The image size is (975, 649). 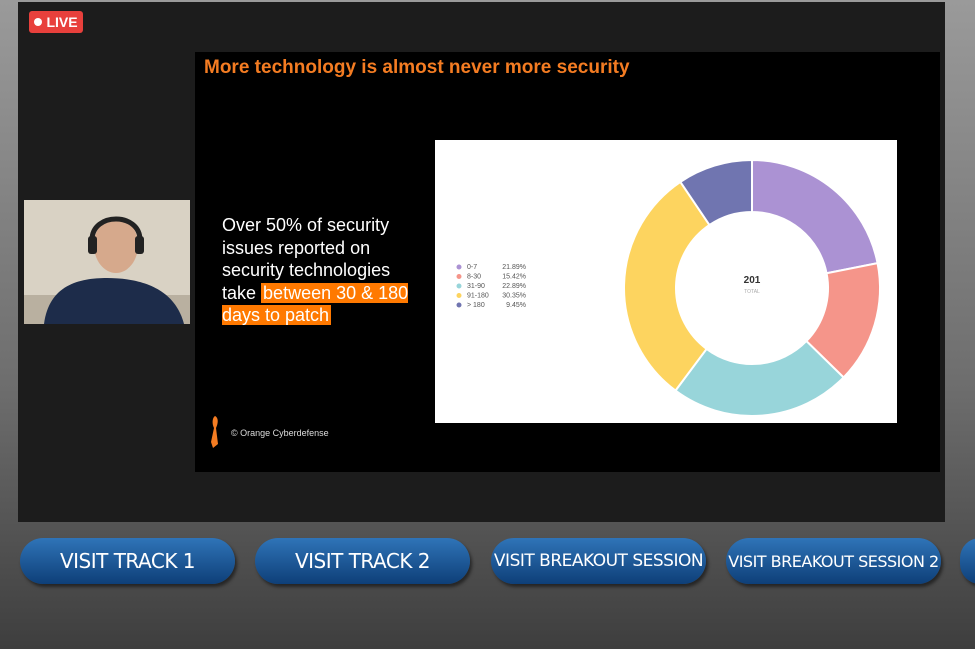 I want to click on legend-value: 22.89%, so click(x=514, y=286).